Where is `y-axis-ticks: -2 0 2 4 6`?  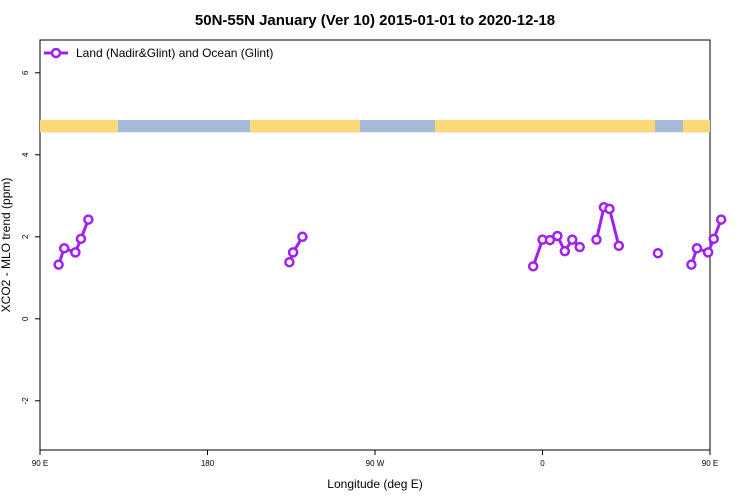
y-axis-ticks: -2 0 2 4 6 is located at coordinates (30, 237).